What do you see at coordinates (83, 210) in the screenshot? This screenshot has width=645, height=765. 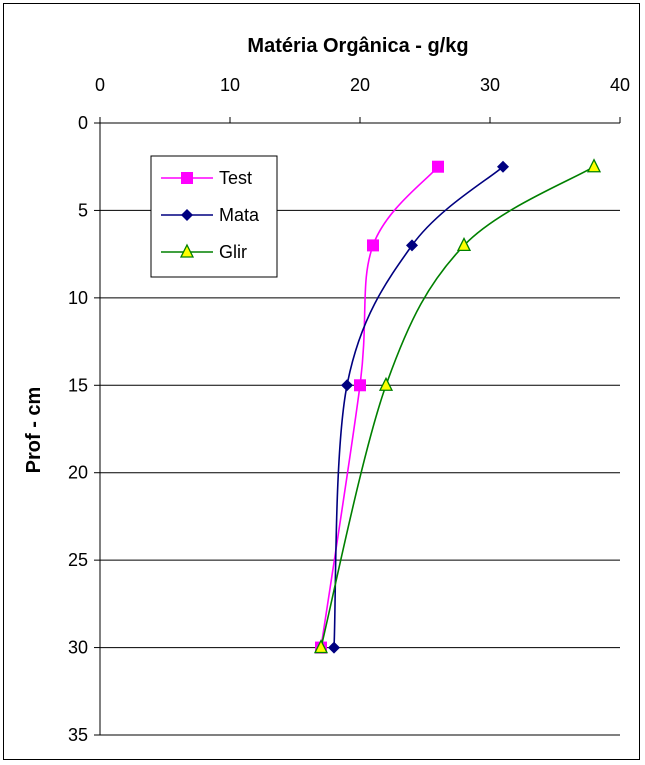 I see `y-tick-label: 5` at bounding box center [83, 210].